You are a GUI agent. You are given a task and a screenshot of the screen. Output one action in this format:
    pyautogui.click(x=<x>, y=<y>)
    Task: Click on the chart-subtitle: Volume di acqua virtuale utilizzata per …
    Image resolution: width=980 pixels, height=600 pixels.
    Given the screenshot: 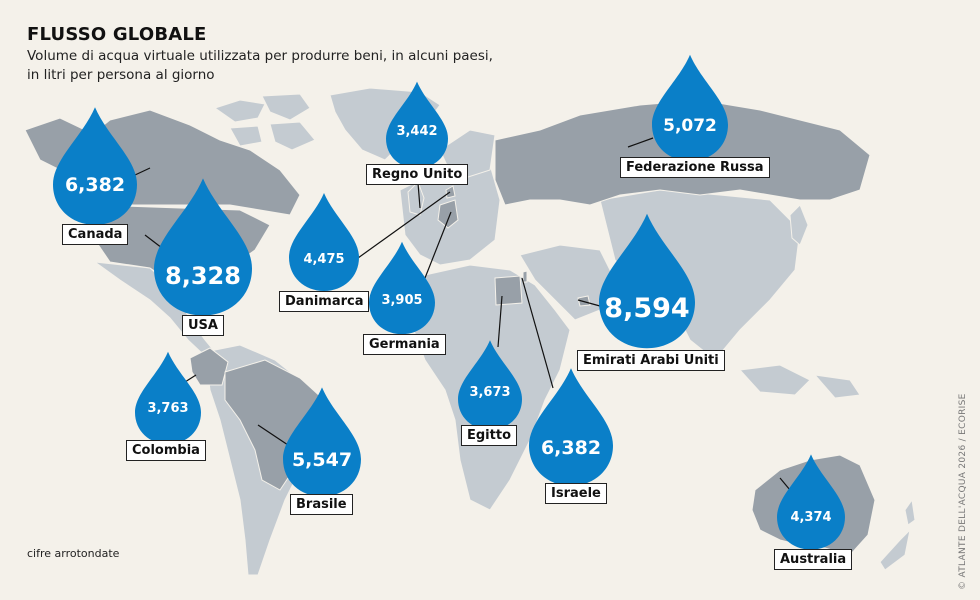 What is the action you would take?
    pyautogui.click(x=262, y=66)
    